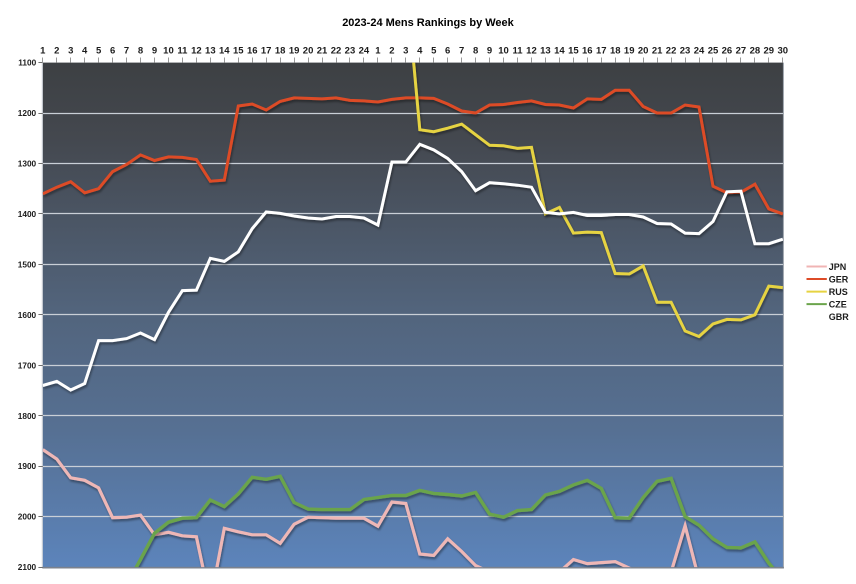  I want to click on svg-text: 1700, so click(27, 365).